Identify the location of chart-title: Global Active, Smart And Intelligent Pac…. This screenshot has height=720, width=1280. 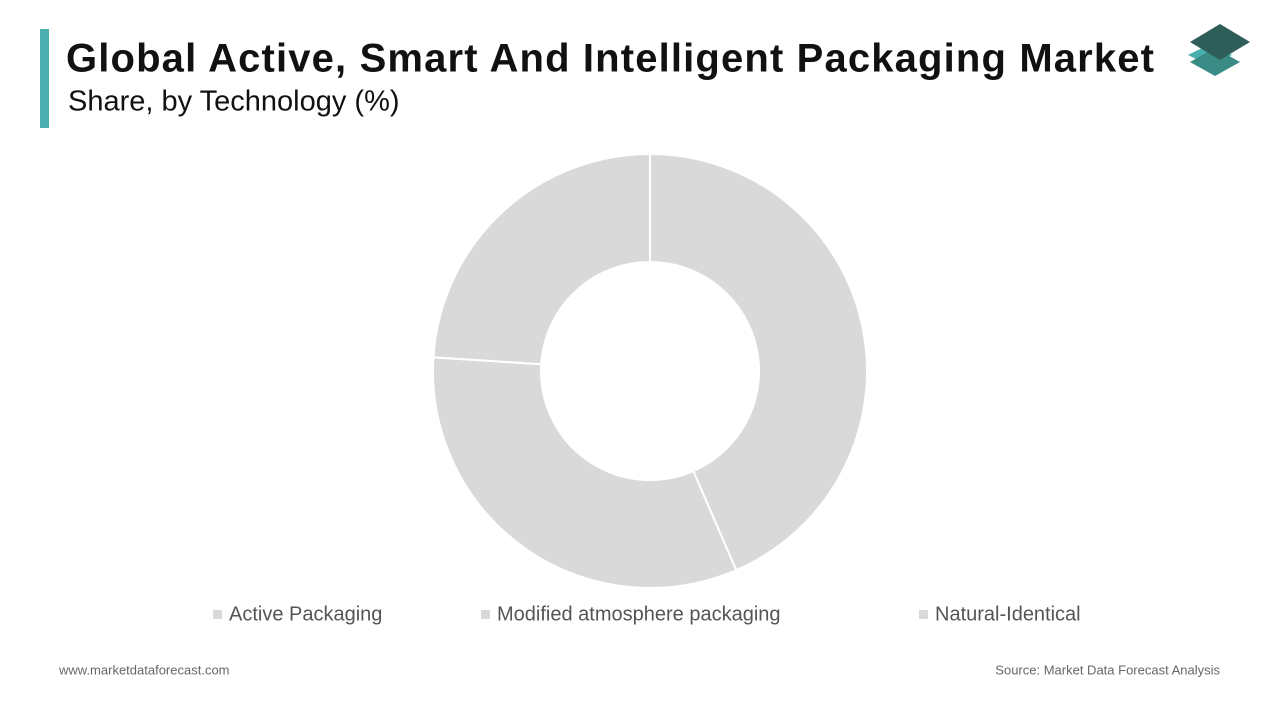
(610, 59).